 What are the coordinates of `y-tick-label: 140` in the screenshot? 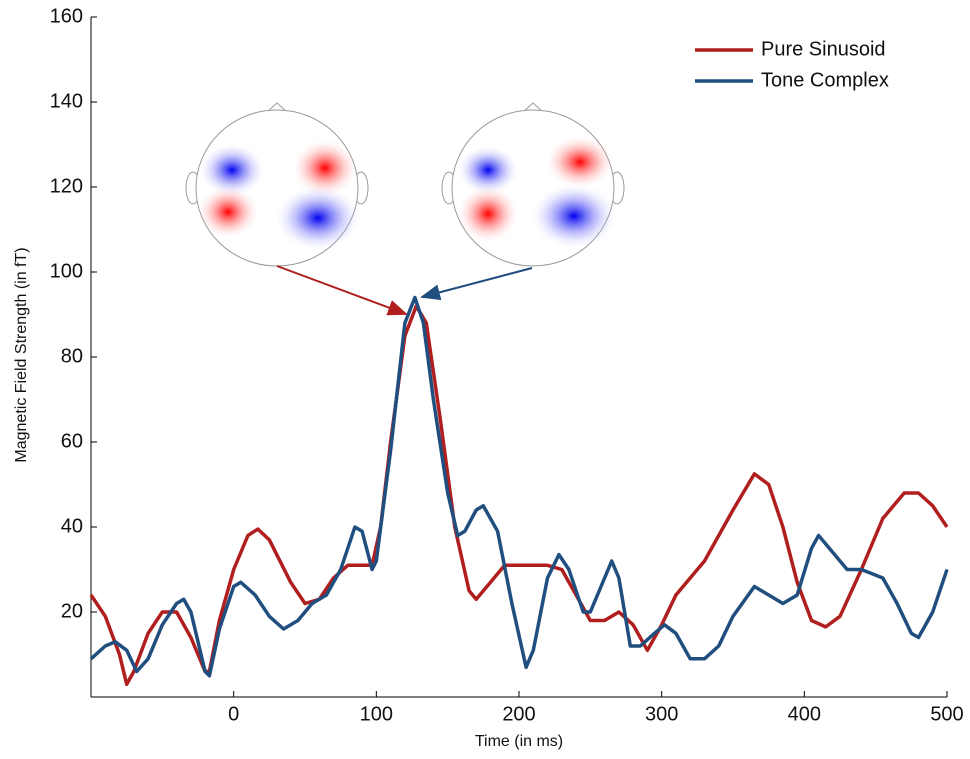 It's located at (66, 101).